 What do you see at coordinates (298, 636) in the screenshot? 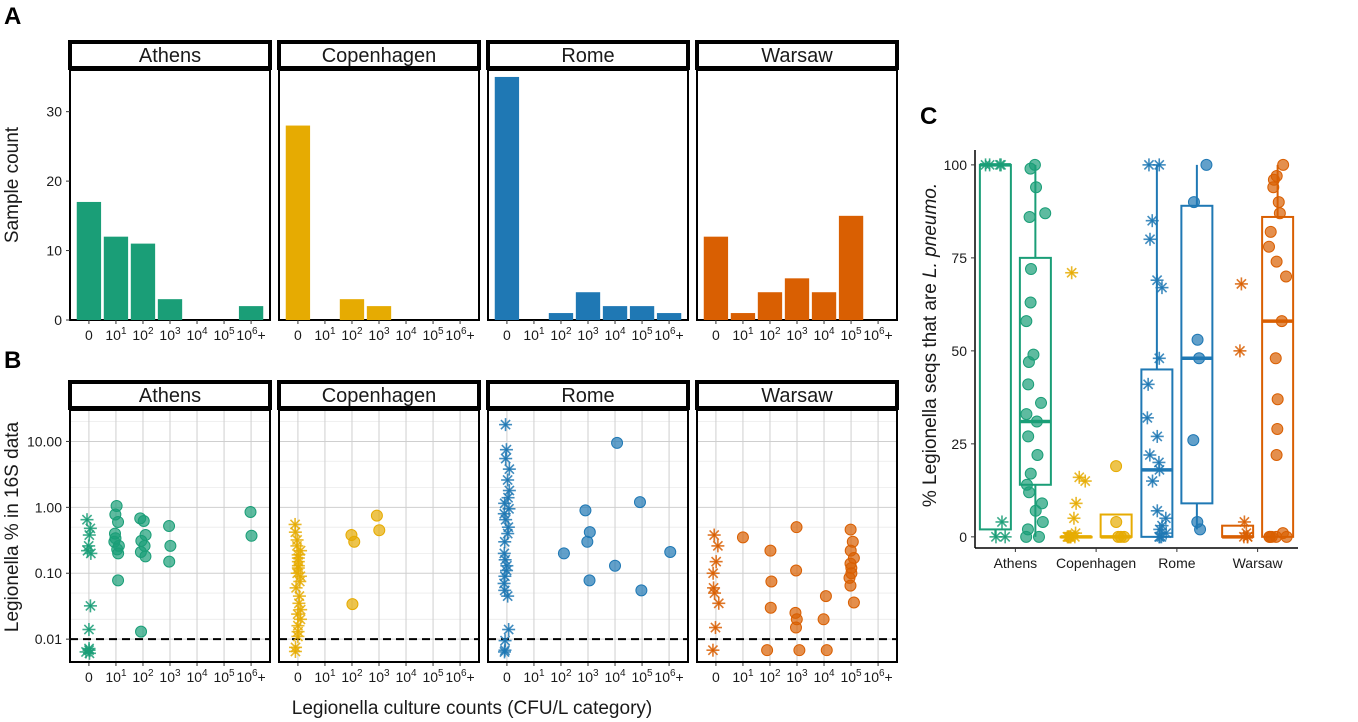
I see `panel-b-point-copenhagen-0-21-stroke` at bounding box center [298, 636].